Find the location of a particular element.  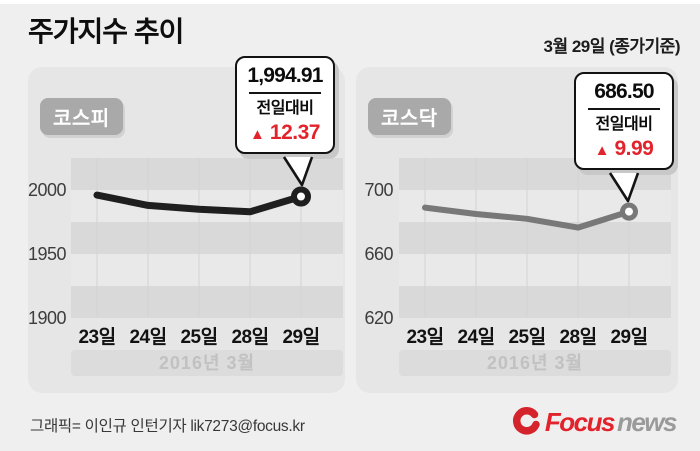

kospi-xtick: 25일 is located at coordinates (199, 337).